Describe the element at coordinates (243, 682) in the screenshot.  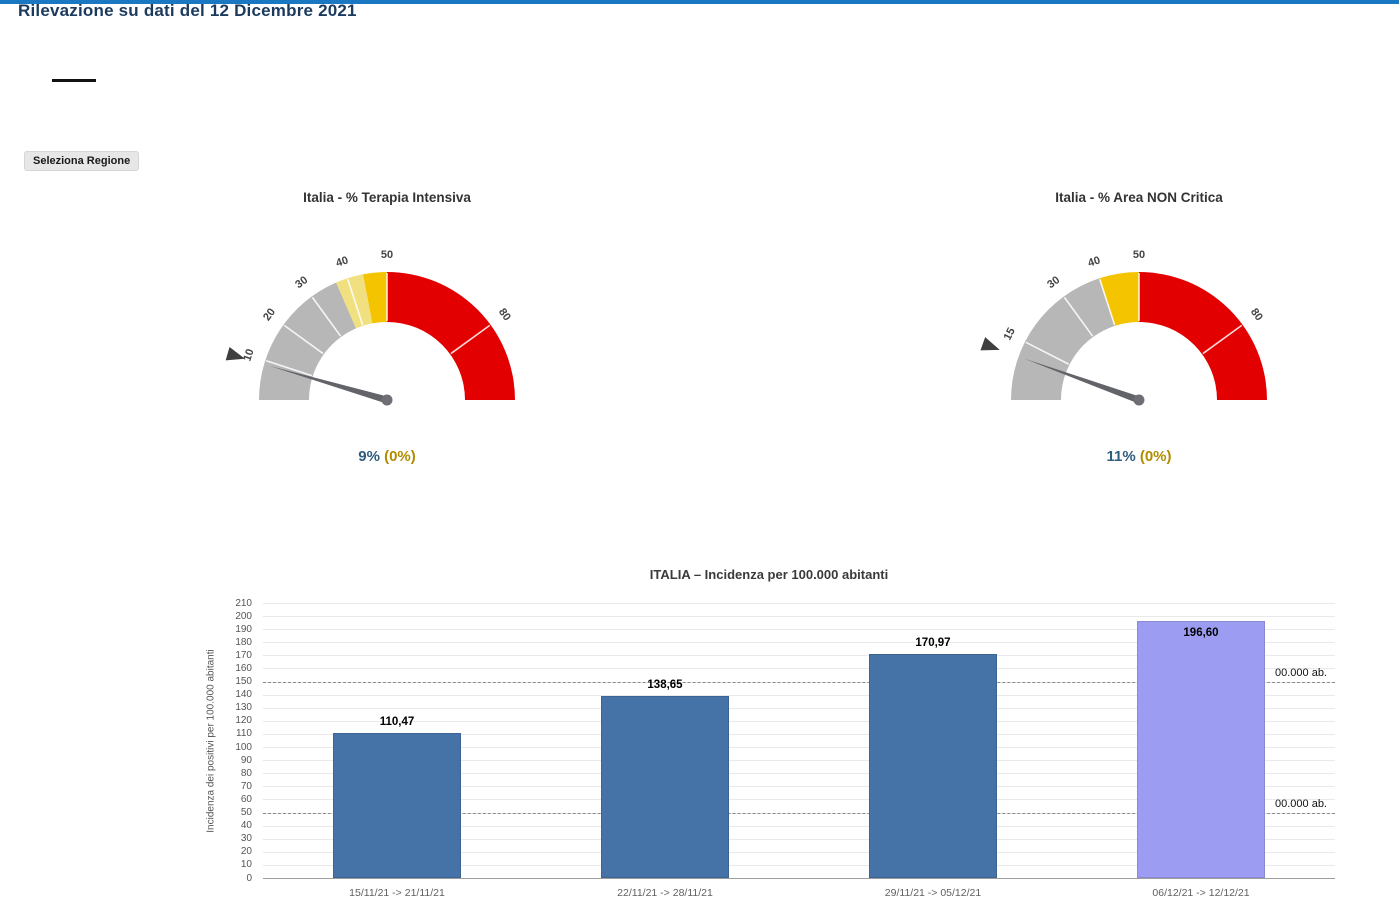
I see `y-tick-label: 150` at that location.